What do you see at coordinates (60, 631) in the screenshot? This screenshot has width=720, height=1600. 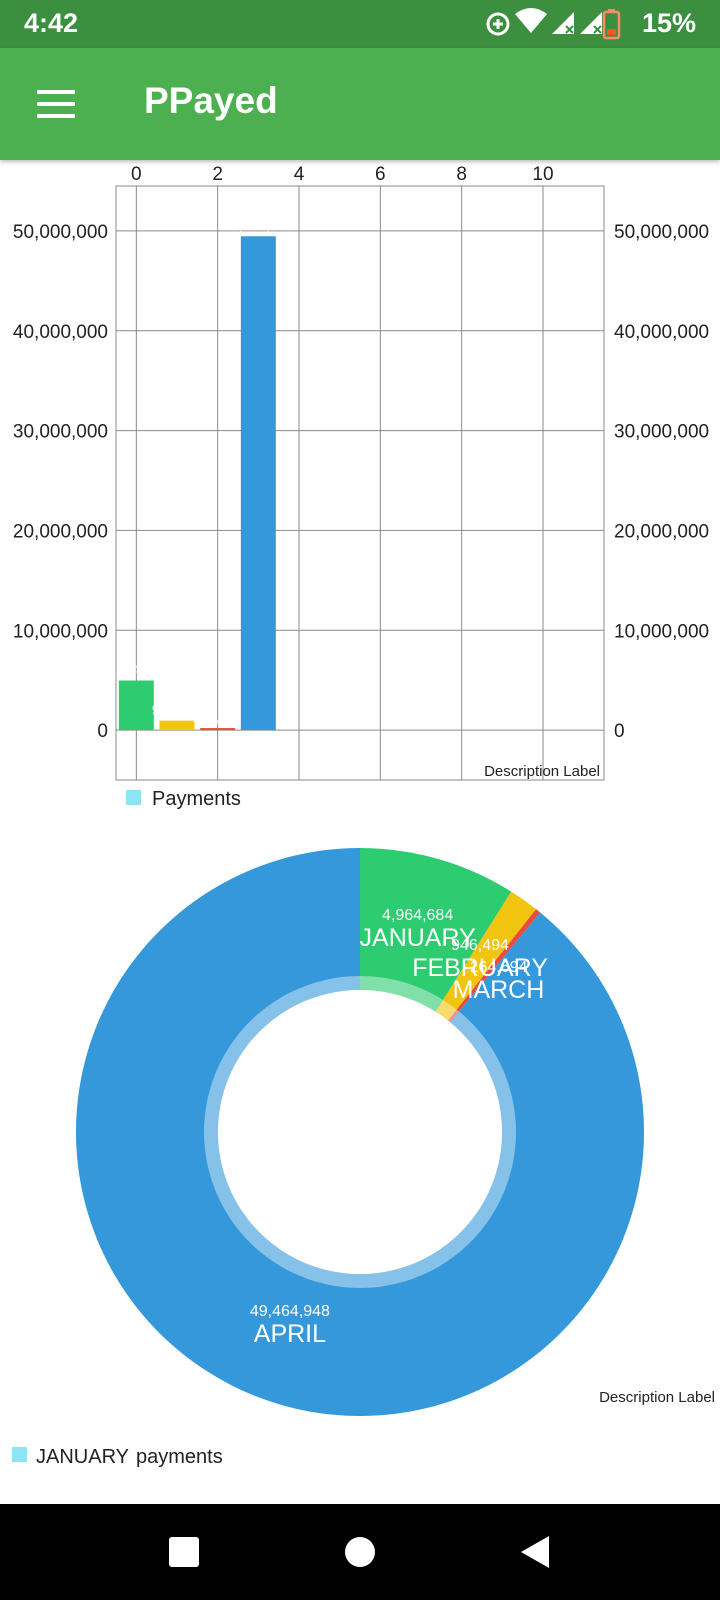 I see `y-tick-label-left: 10,000,000` at bounding box center [60, 631].